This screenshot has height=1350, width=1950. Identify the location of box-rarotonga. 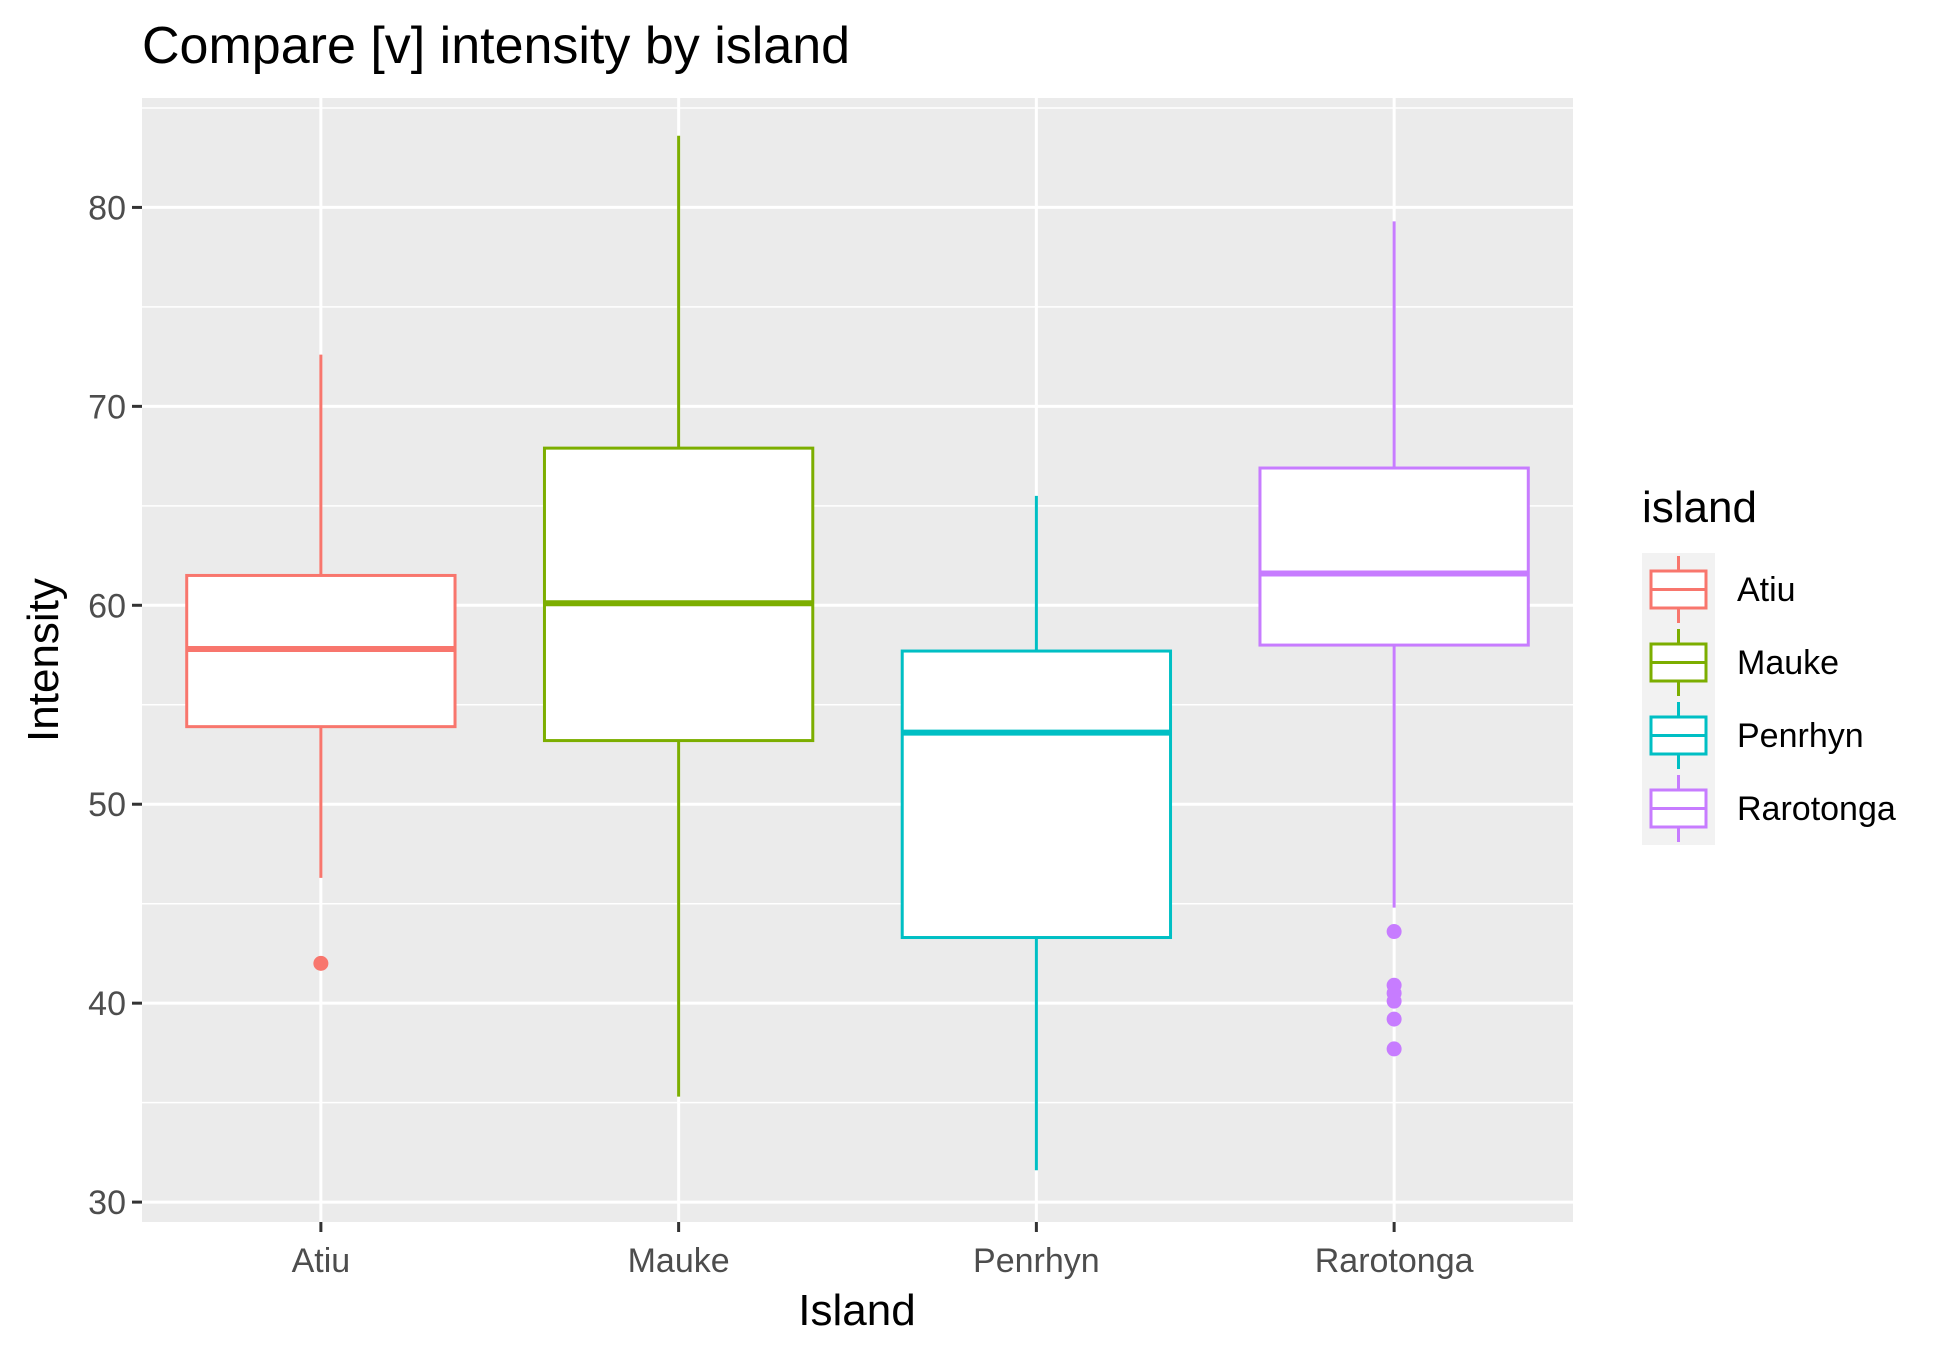
(1394, 639).